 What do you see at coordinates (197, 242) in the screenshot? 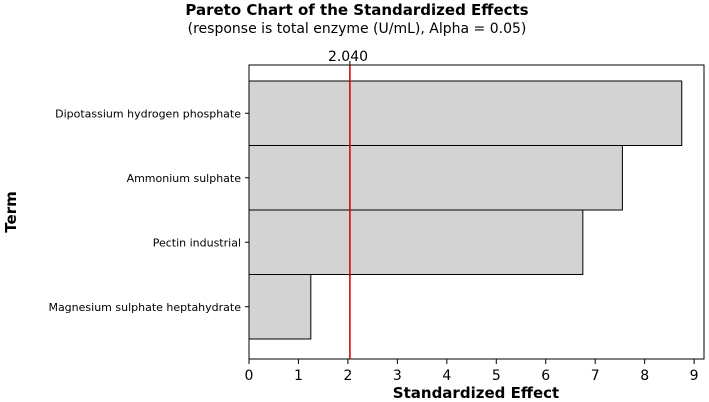
I see `category-label: Pectin industrial` at bounding box center [197, 242].